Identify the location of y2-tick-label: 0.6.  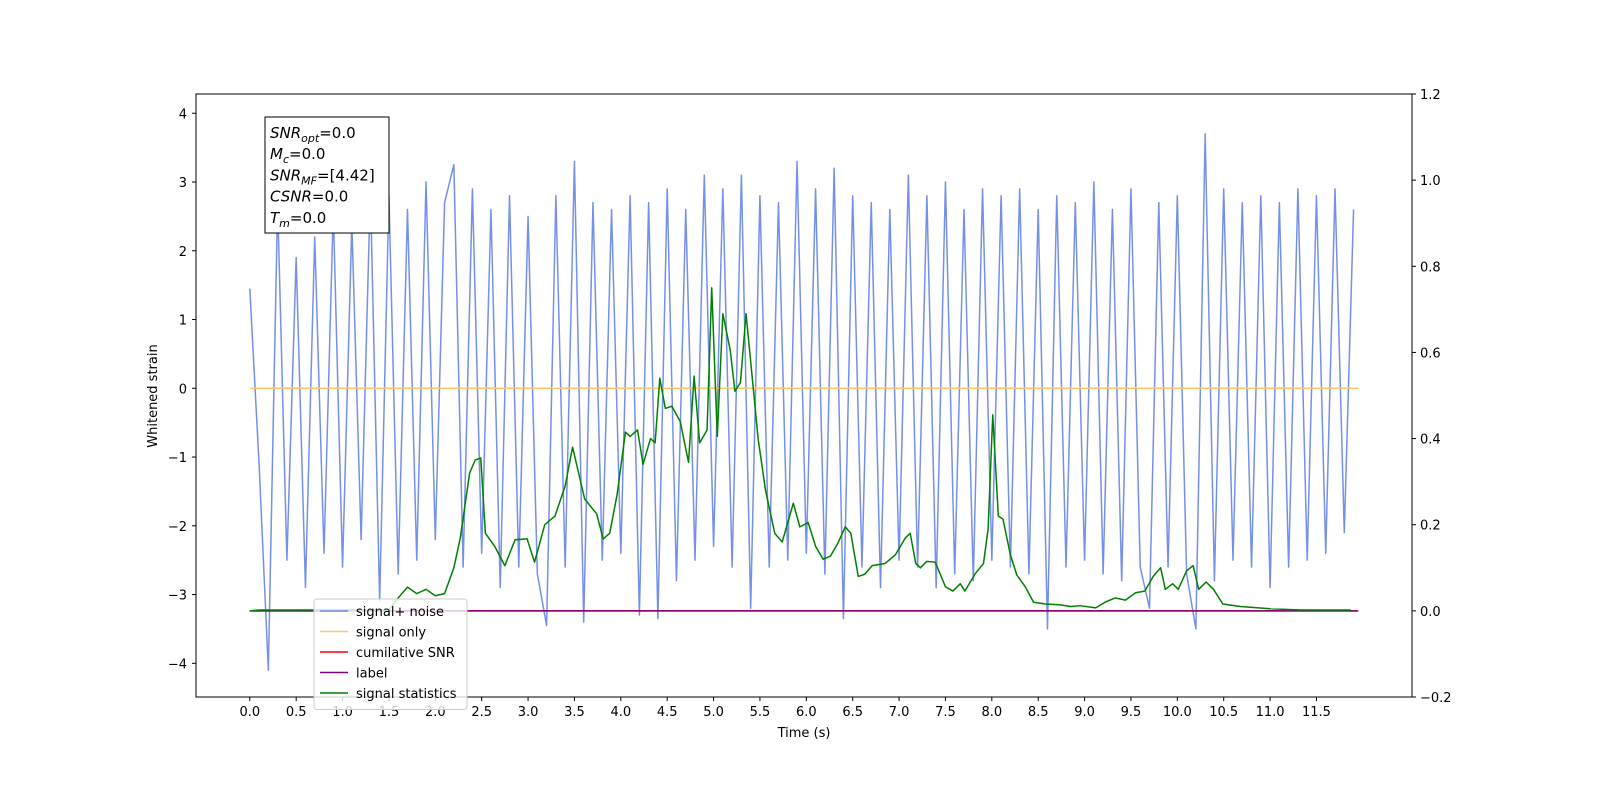
(1430, 353).